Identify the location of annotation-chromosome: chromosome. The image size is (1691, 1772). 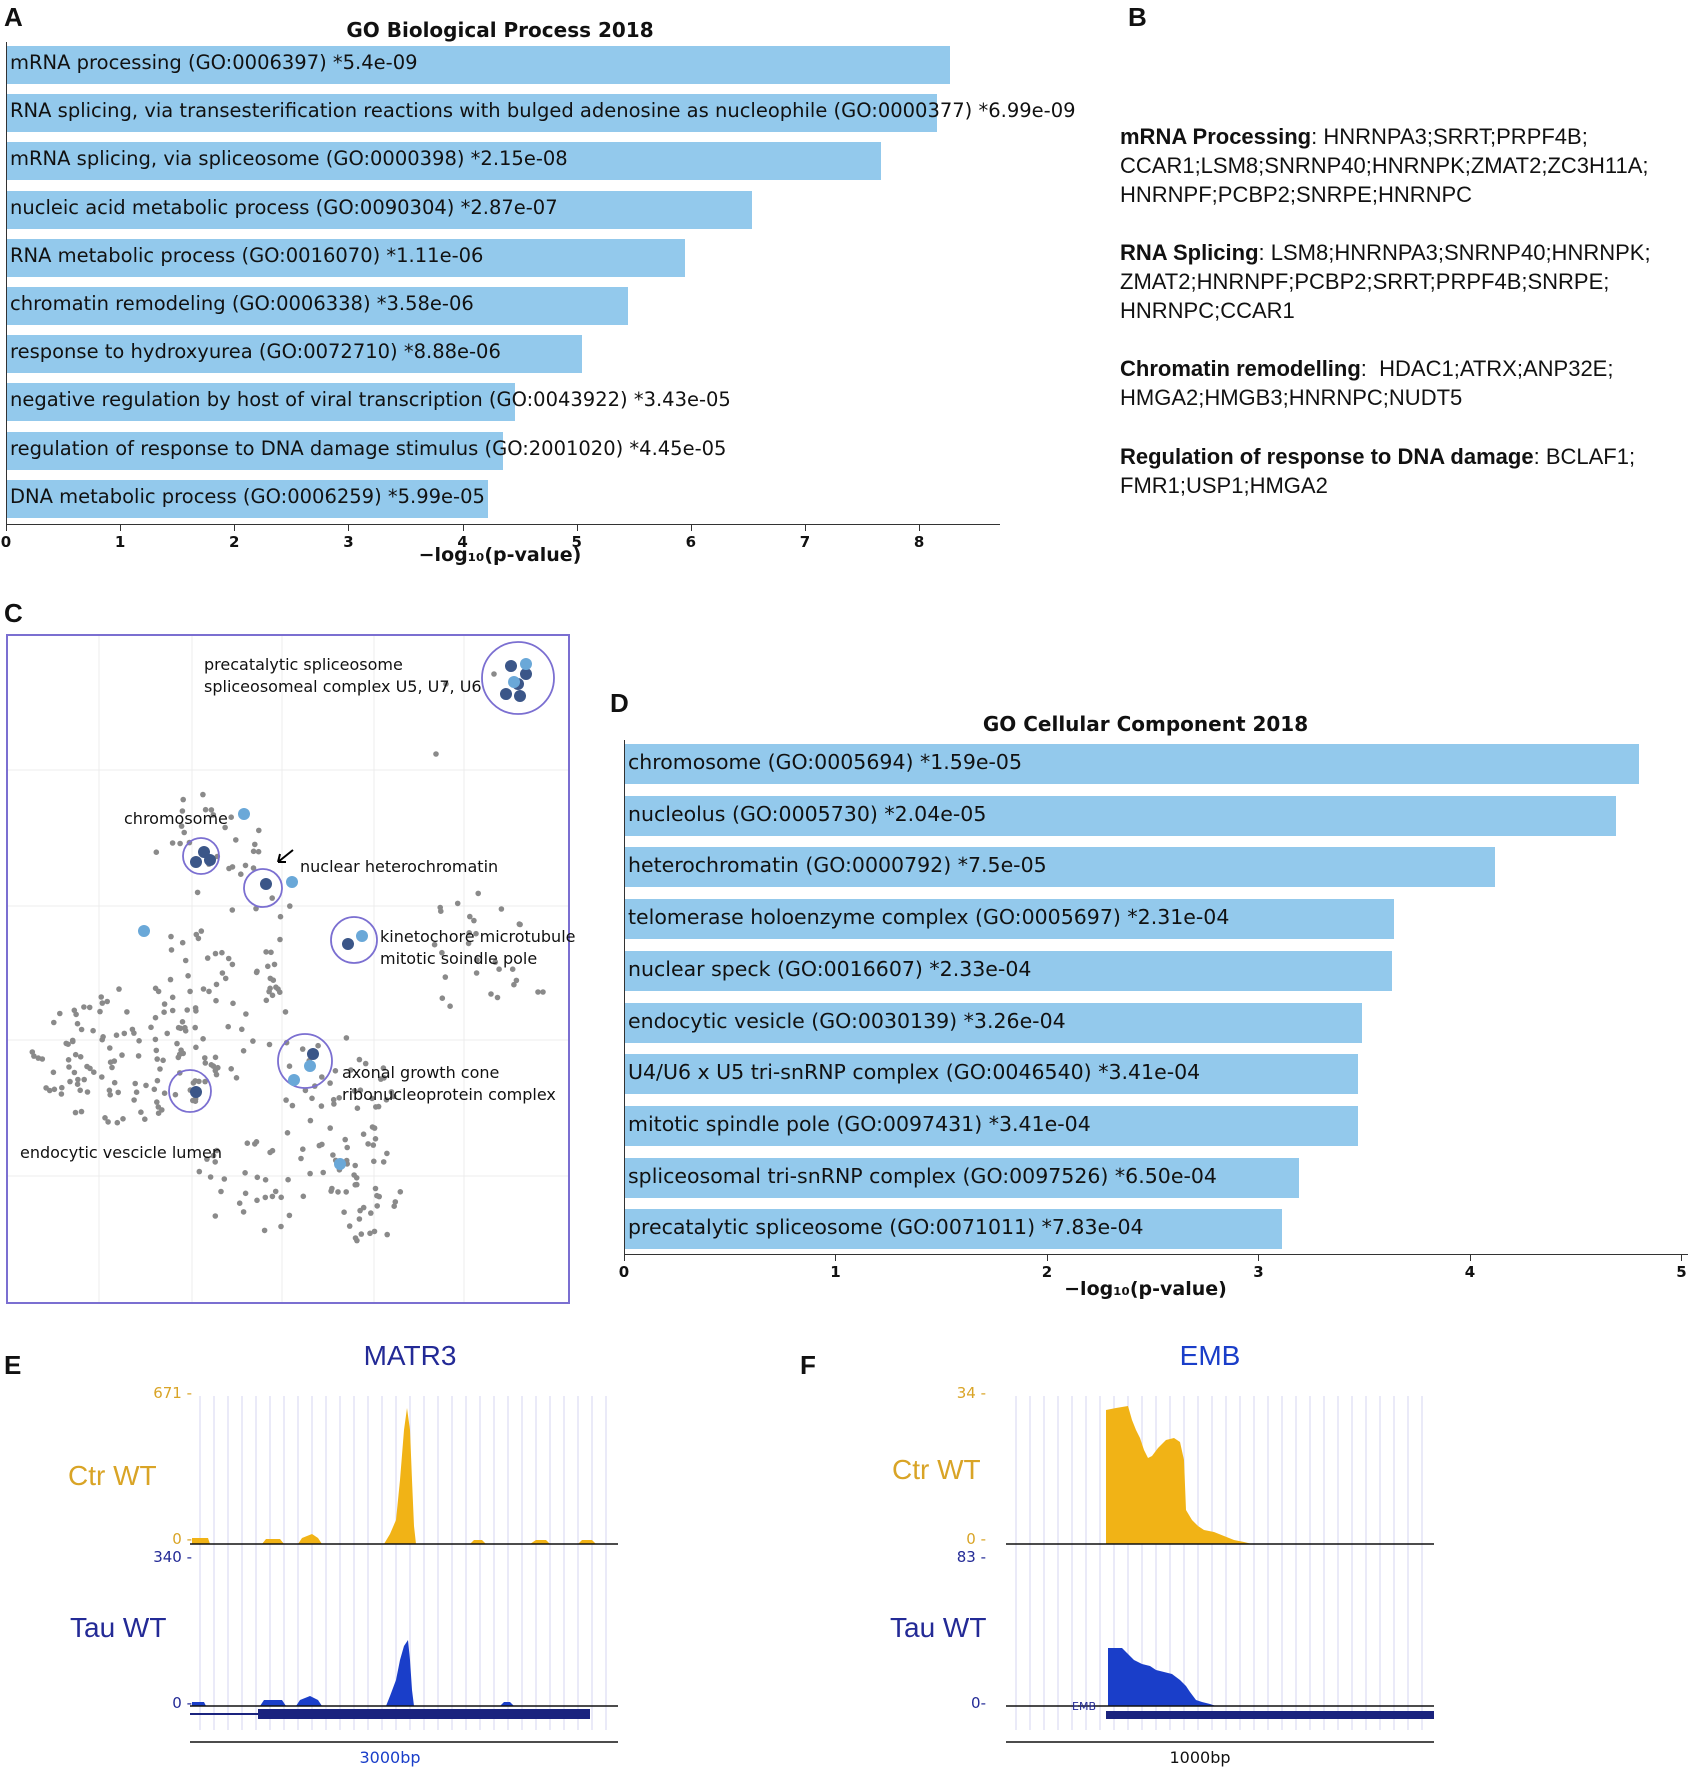
(176, 818).